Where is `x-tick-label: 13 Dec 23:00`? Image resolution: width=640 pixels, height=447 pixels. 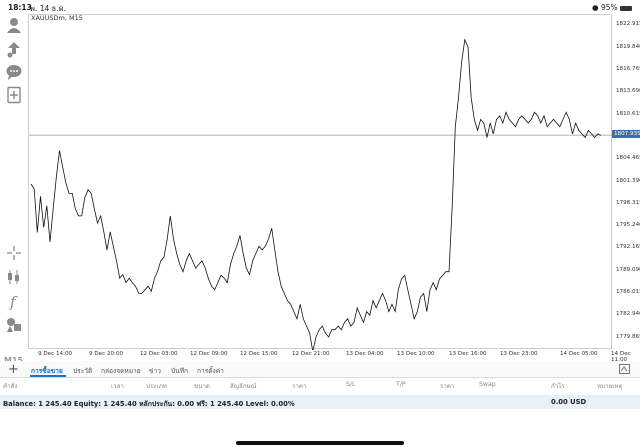
x-tick-label: 13 Dec 23:00 is located at coordinates (519, 354).